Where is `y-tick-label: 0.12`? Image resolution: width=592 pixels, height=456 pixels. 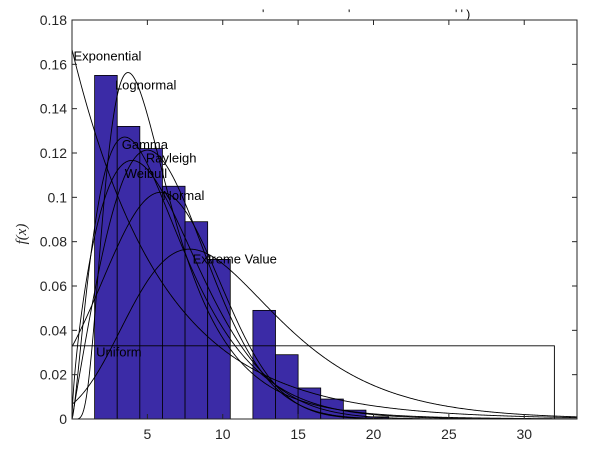
y-tick-label: 0.12 is located at coordinates (53, 153).